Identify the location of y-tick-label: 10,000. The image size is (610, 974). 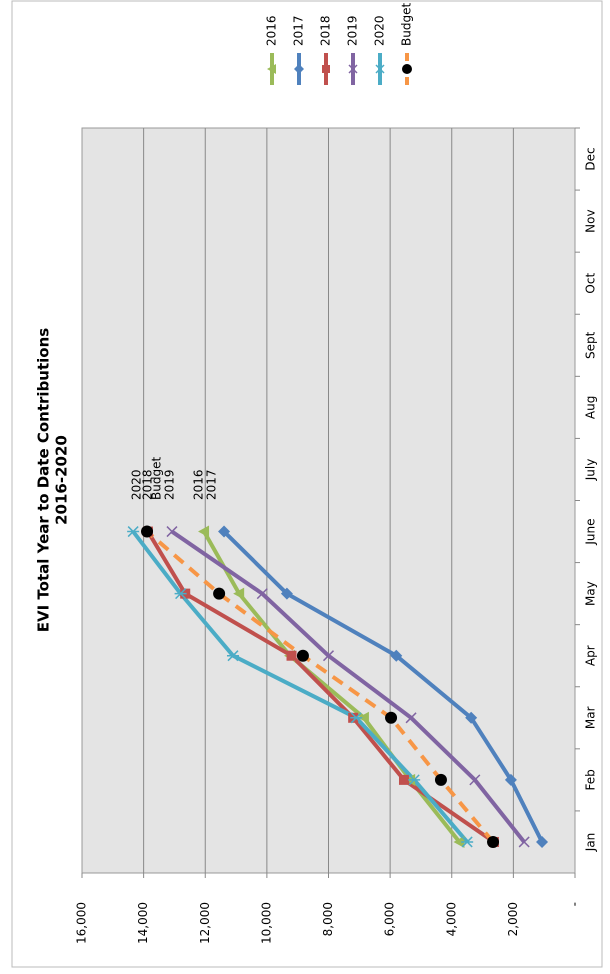
(266, 923).